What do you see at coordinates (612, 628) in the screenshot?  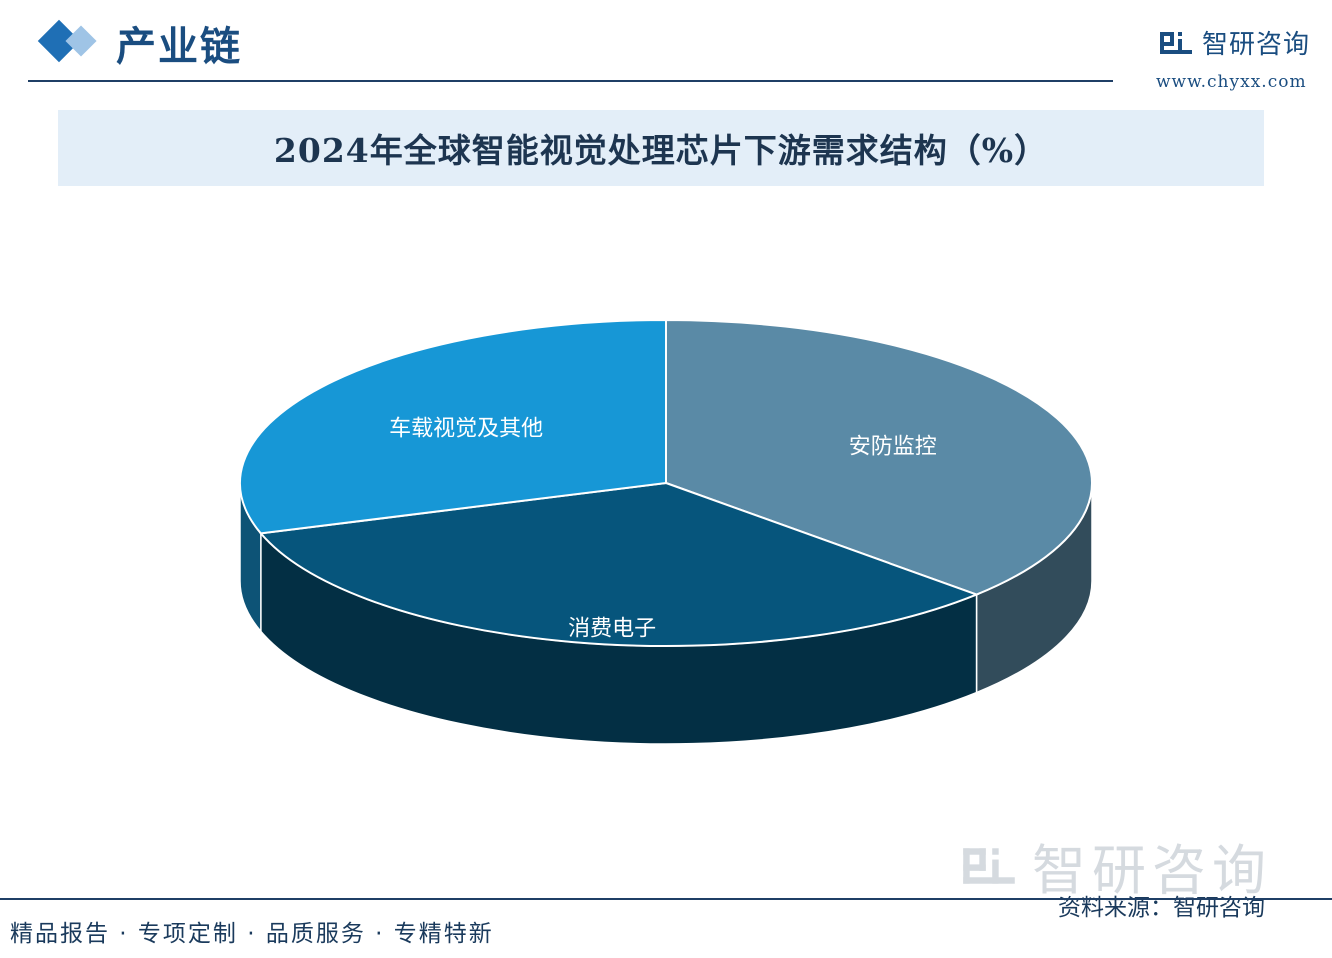 I see `pie-slice-label-1: 消费电子` at bounding box center [612, 628].